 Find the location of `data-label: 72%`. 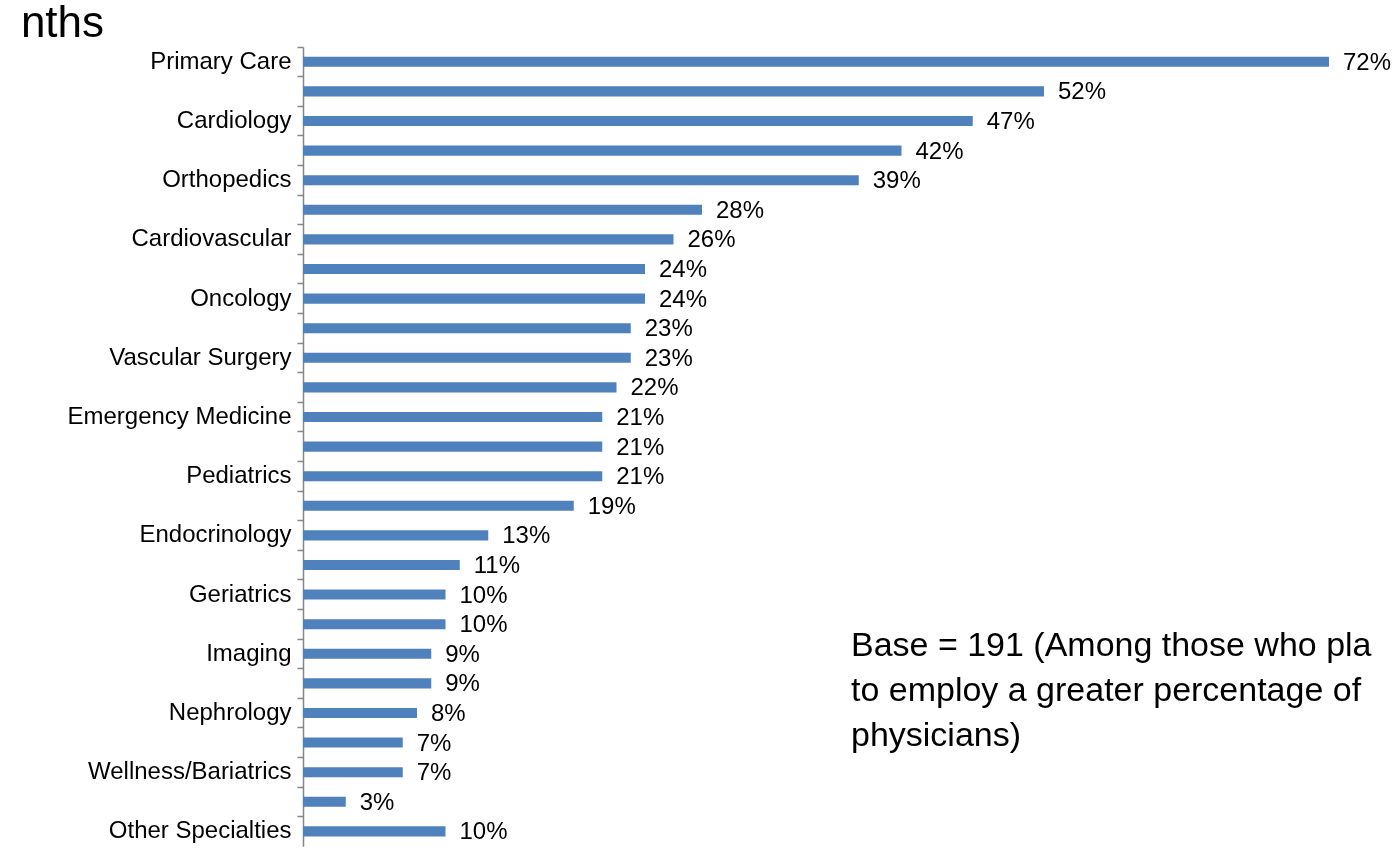

data-label: 72% is located at coordinates (1367, 61).